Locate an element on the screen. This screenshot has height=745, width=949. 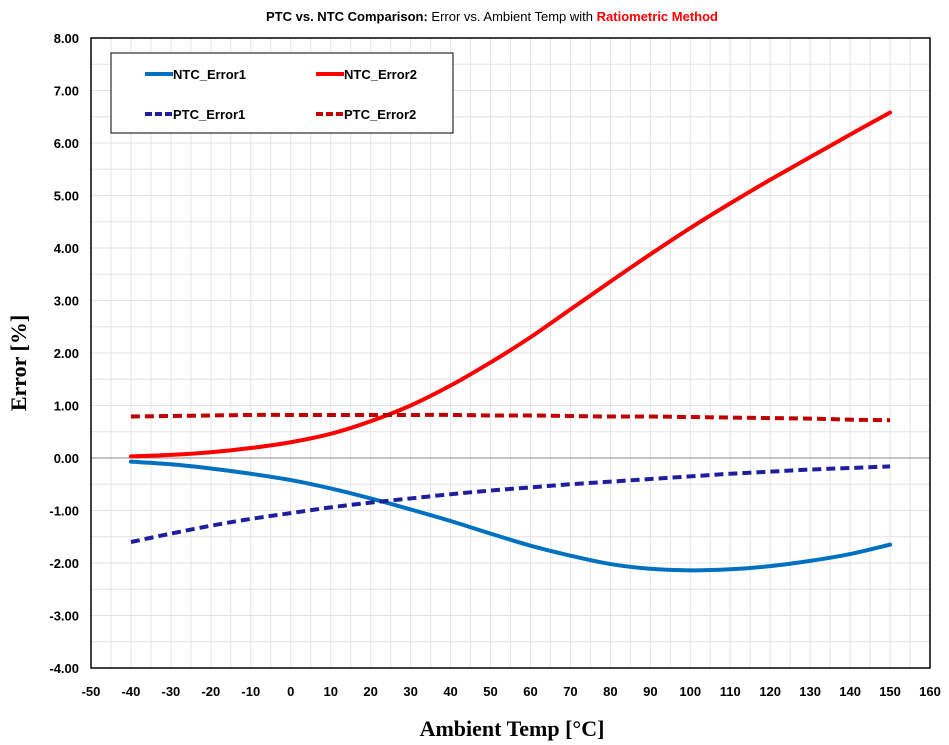
series-line-ptc-error1 is located at coordinates (510, 504).